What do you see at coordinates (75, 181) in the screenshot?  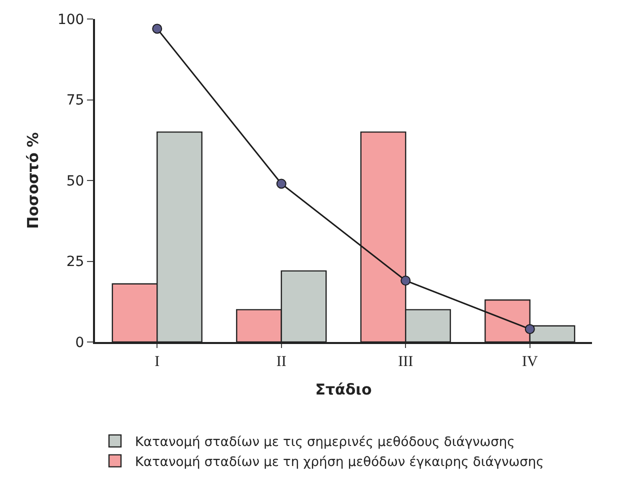 I see `y-tick-label: 50` at bounding box center [75, 181].